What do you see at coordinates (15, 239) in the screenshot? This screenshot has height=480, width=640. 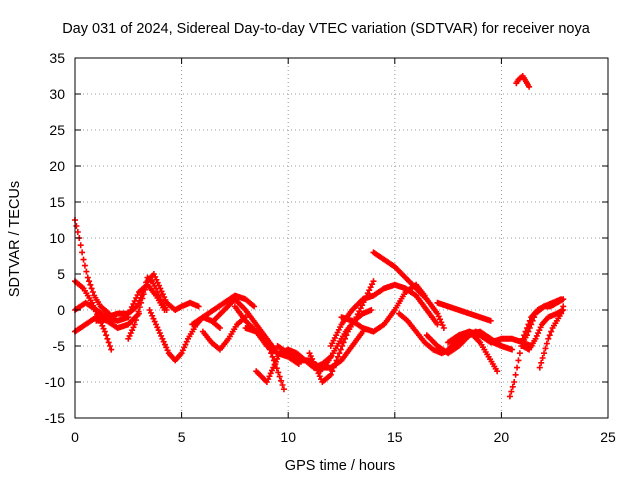 I see `y-axis-label: SDTVAR / TECUs` at bounding box center [15, 239].